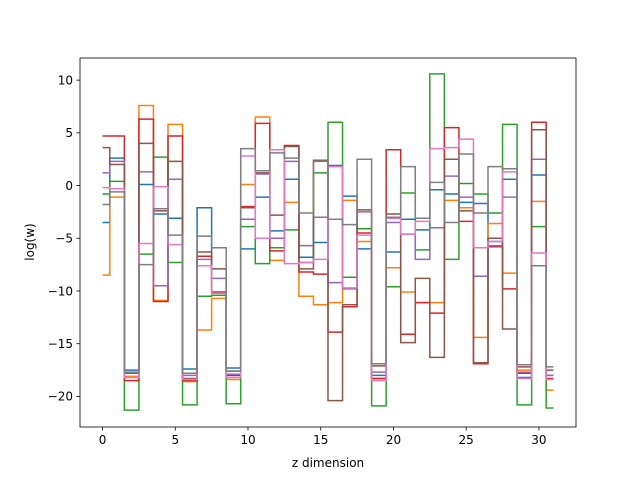  What do you see at coordinates (64, 239) in the screenshot?
I see `y-tick-label: −5` at bounding box center [64, 239].